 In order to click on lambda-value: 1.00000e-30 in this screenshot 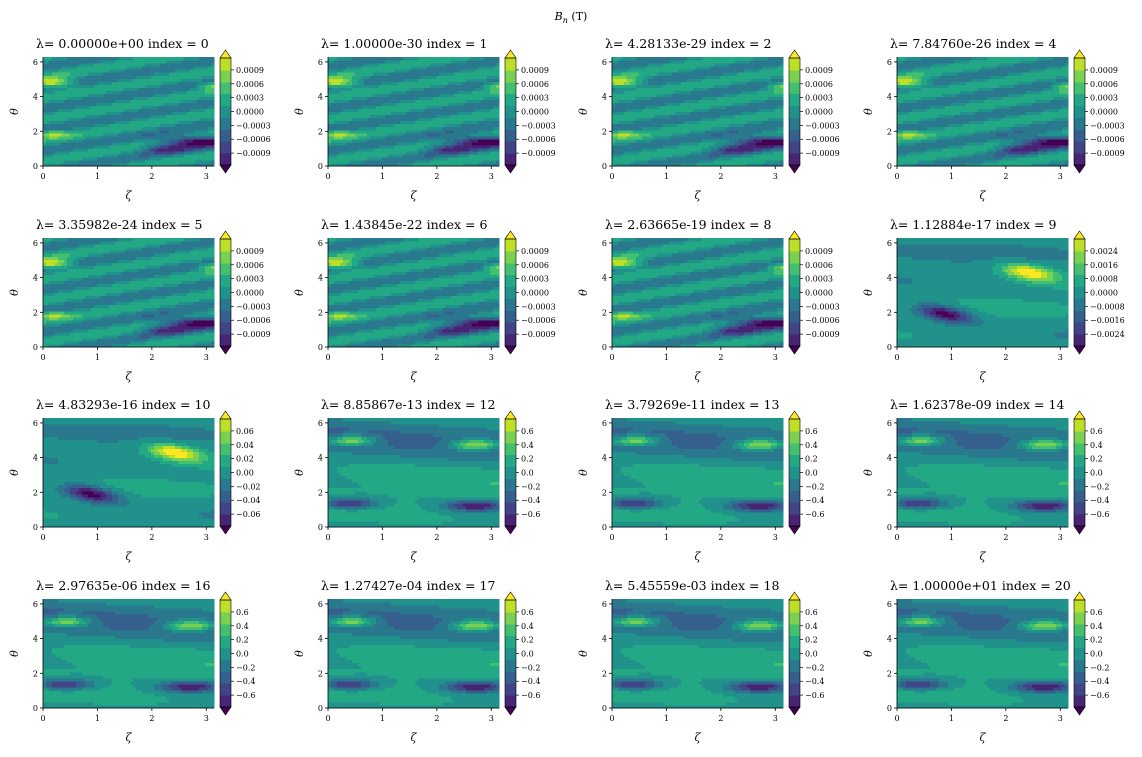, I will do `click(384, 43)`.